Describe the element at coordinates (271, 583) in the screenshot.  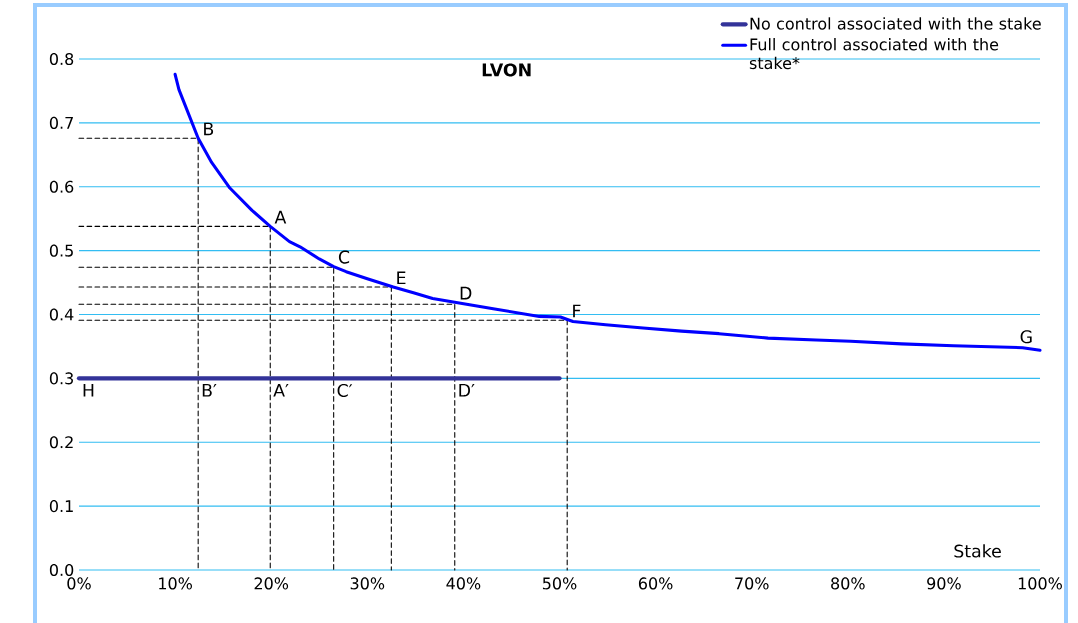
I see `x-tick-label: 20%` at that location.